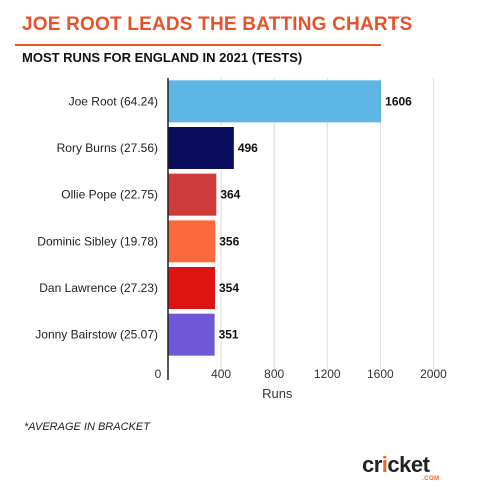  Describe the element at coordinates (229, 335) in the screenshot. I see `data-label: 351` at that location.